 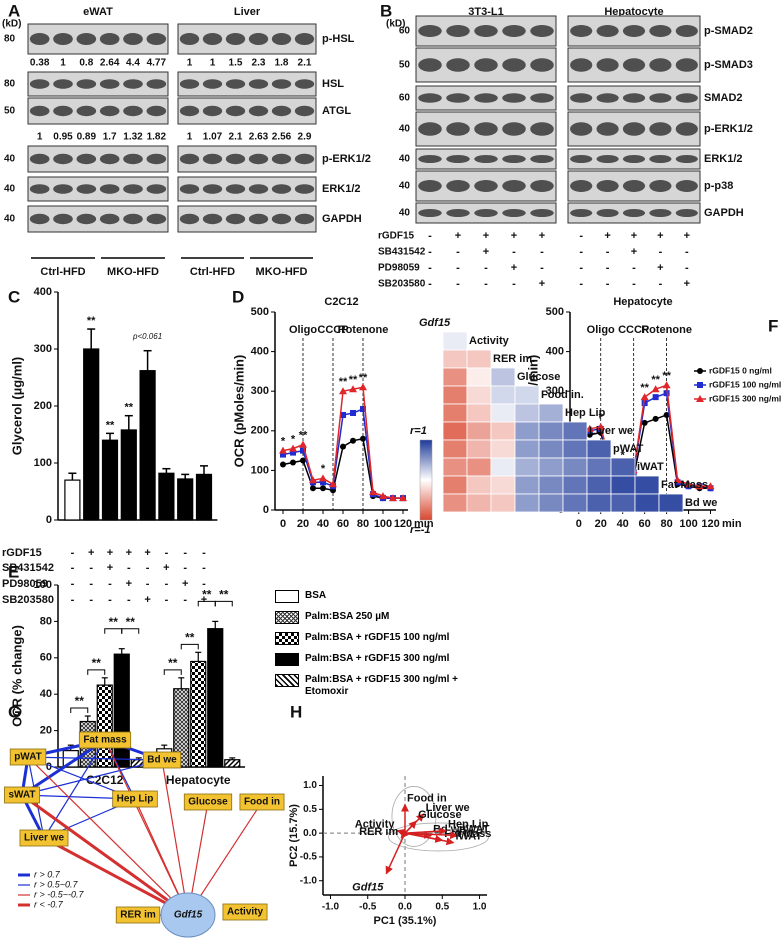 I want to click on y-tick-label: 200, so click(x=260, y=431).